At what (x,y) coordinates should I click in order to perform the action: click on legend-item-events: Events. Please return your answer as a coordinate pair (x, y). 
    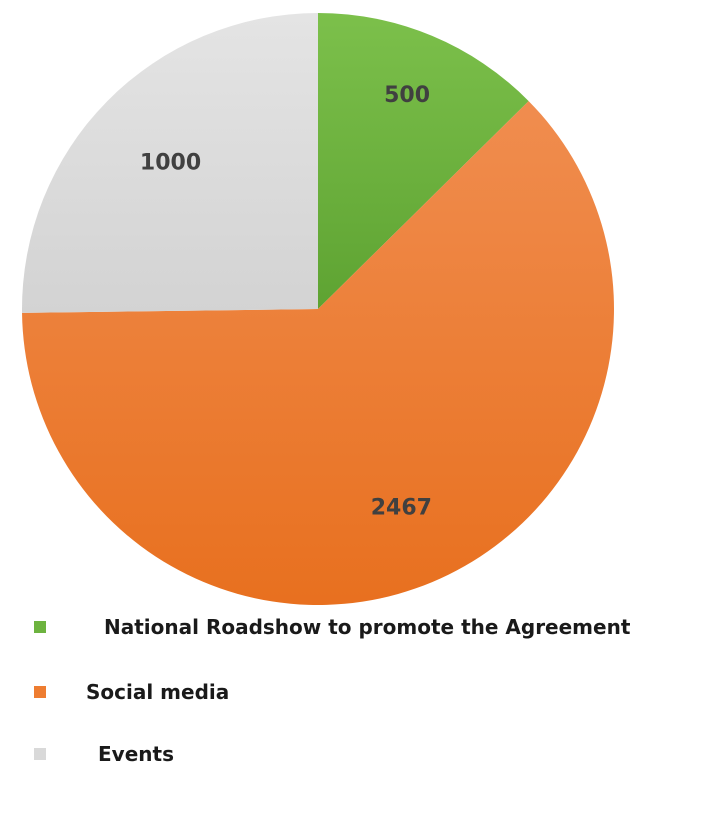
    Looking at the image, I should click on (104, 754).